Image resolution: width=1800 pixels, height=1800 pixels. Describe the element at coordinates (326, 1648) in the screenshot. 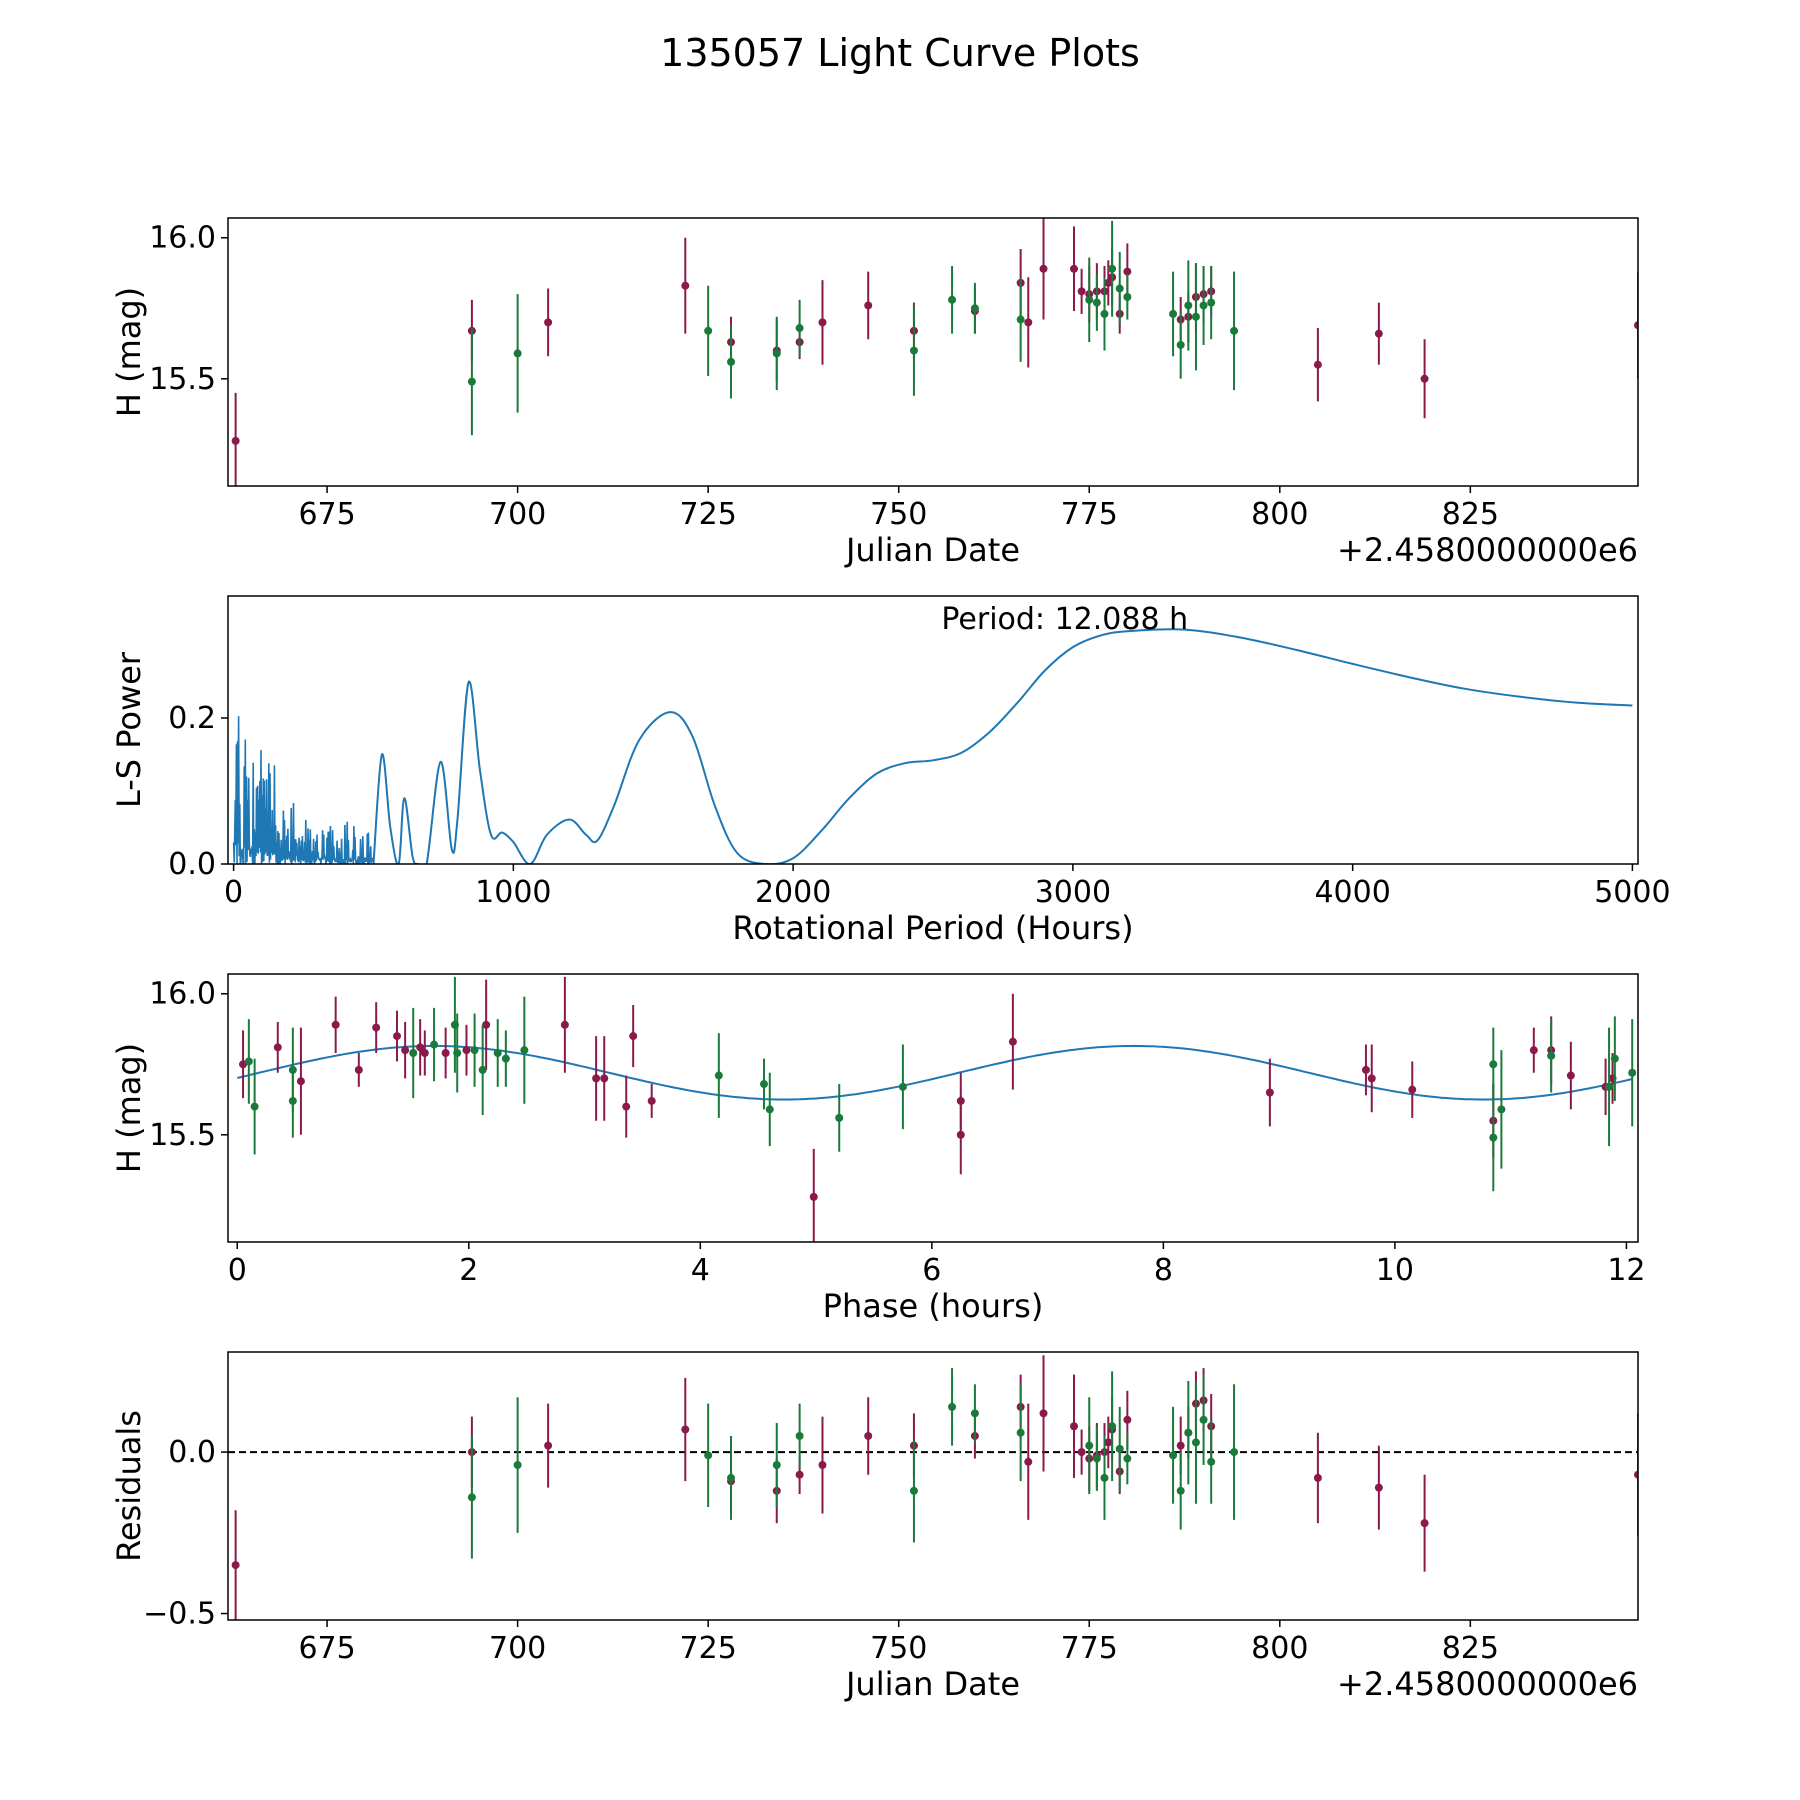

I see `x-tick-label: 675` at that location.